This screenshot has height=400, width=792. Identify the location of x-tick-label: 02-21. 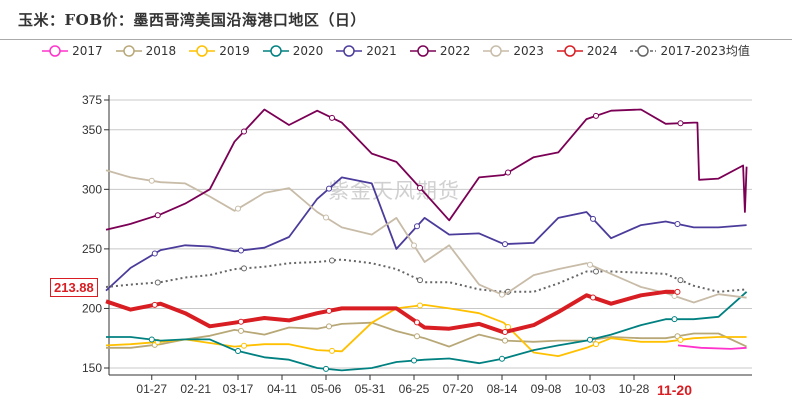
(195, 389).